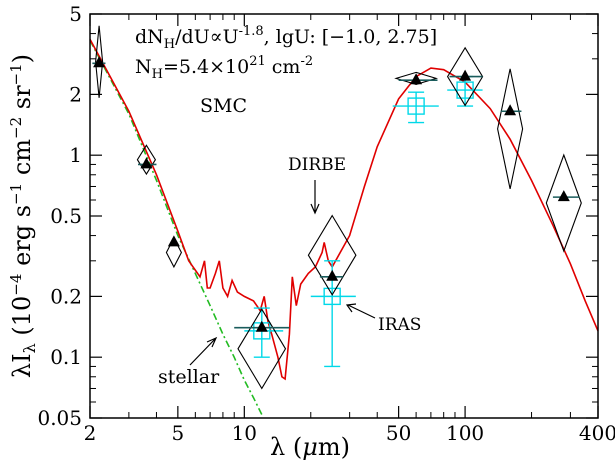 Image resolution: width=615 pixels, height=462 pixels. Describe the element at coordinates (66, 296) in the screenshot. I see `y-tick-label: 0.2` at that location.